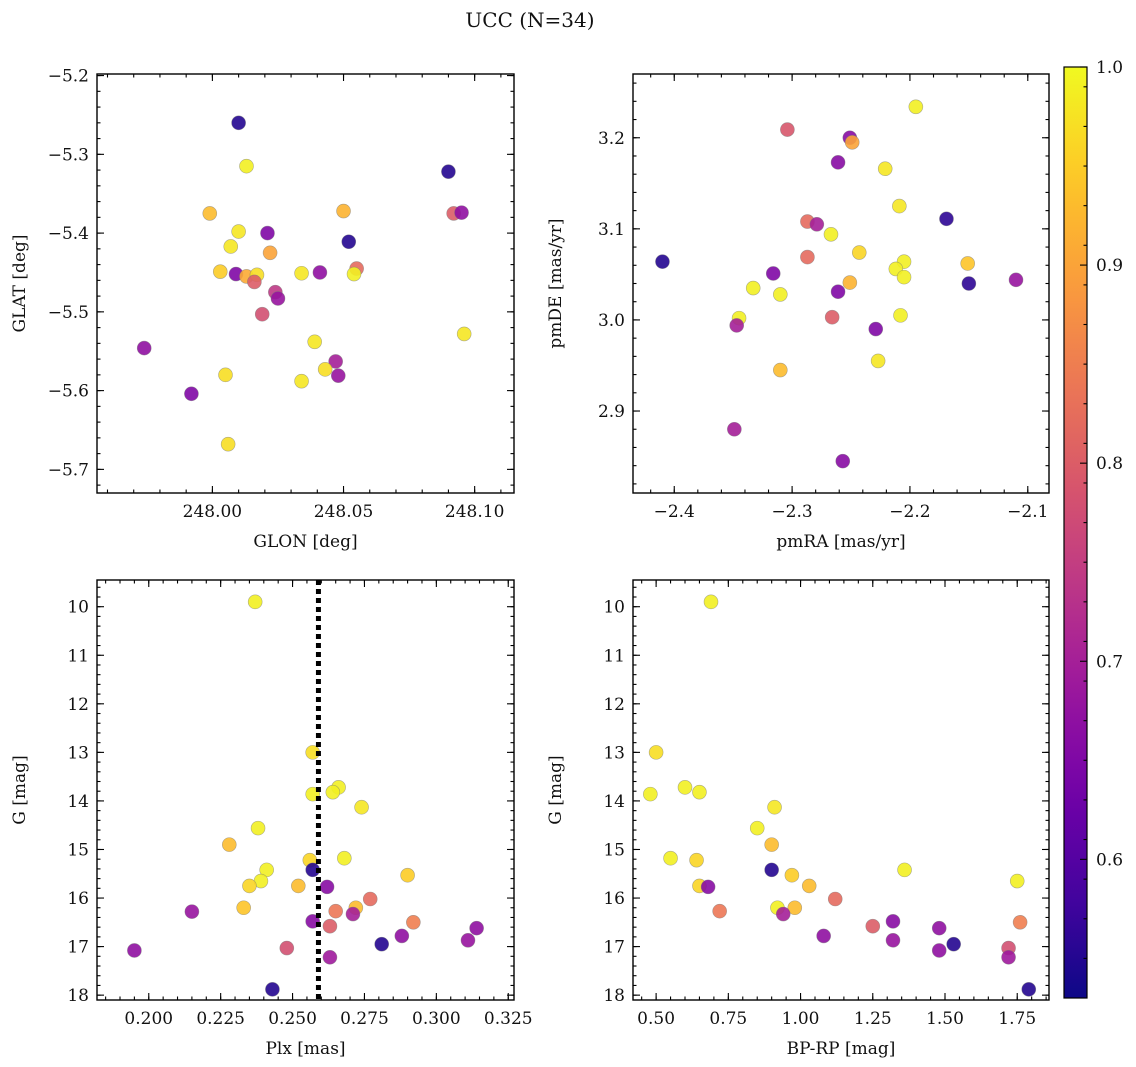  I want to click on x-tick-label: −2.2, so click(909, 512).